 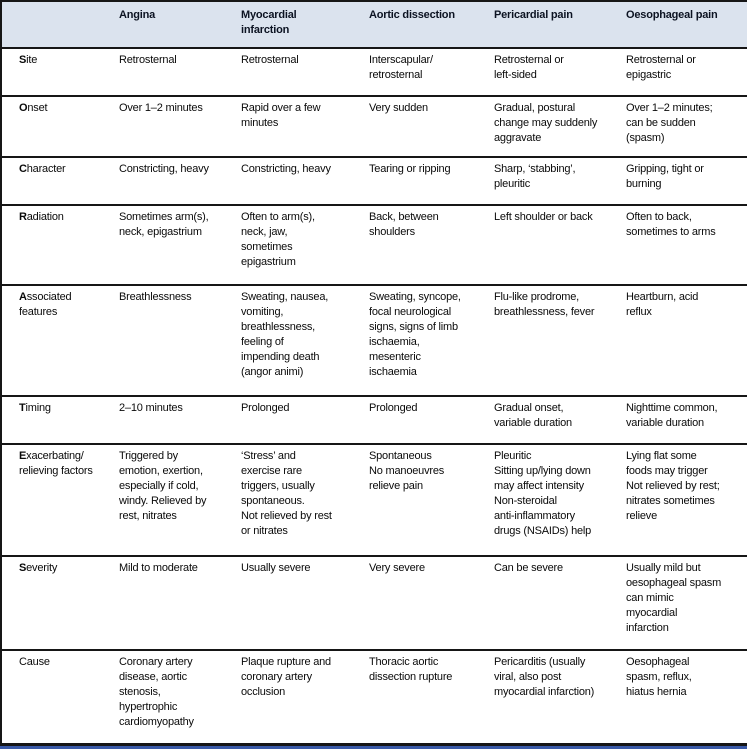 I want to click on table-cell: 2–10 minutes, so click(x=177, y=419).